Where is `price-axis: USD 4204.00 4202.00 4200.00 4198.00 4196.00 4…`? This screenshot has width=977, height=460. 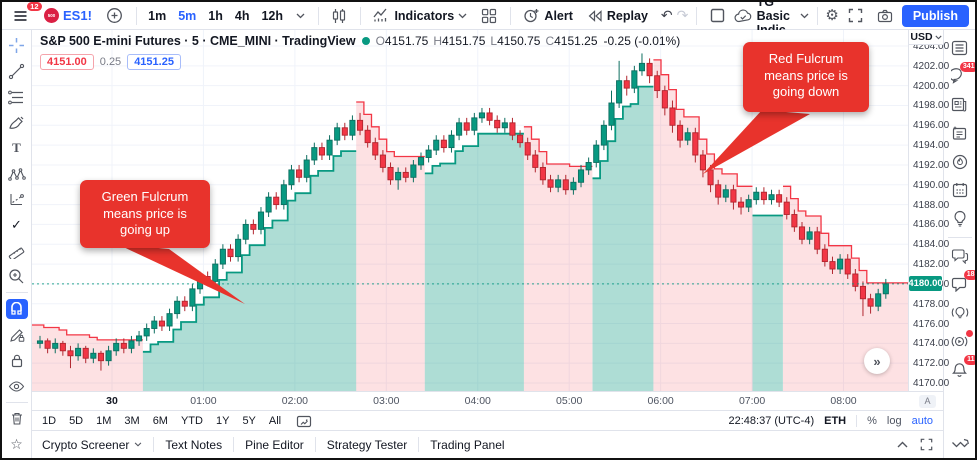 price-axis: USD 4204.00 4202.00 4200.00 4198.00 4196.00 4… is located at coordinates (928, 210).